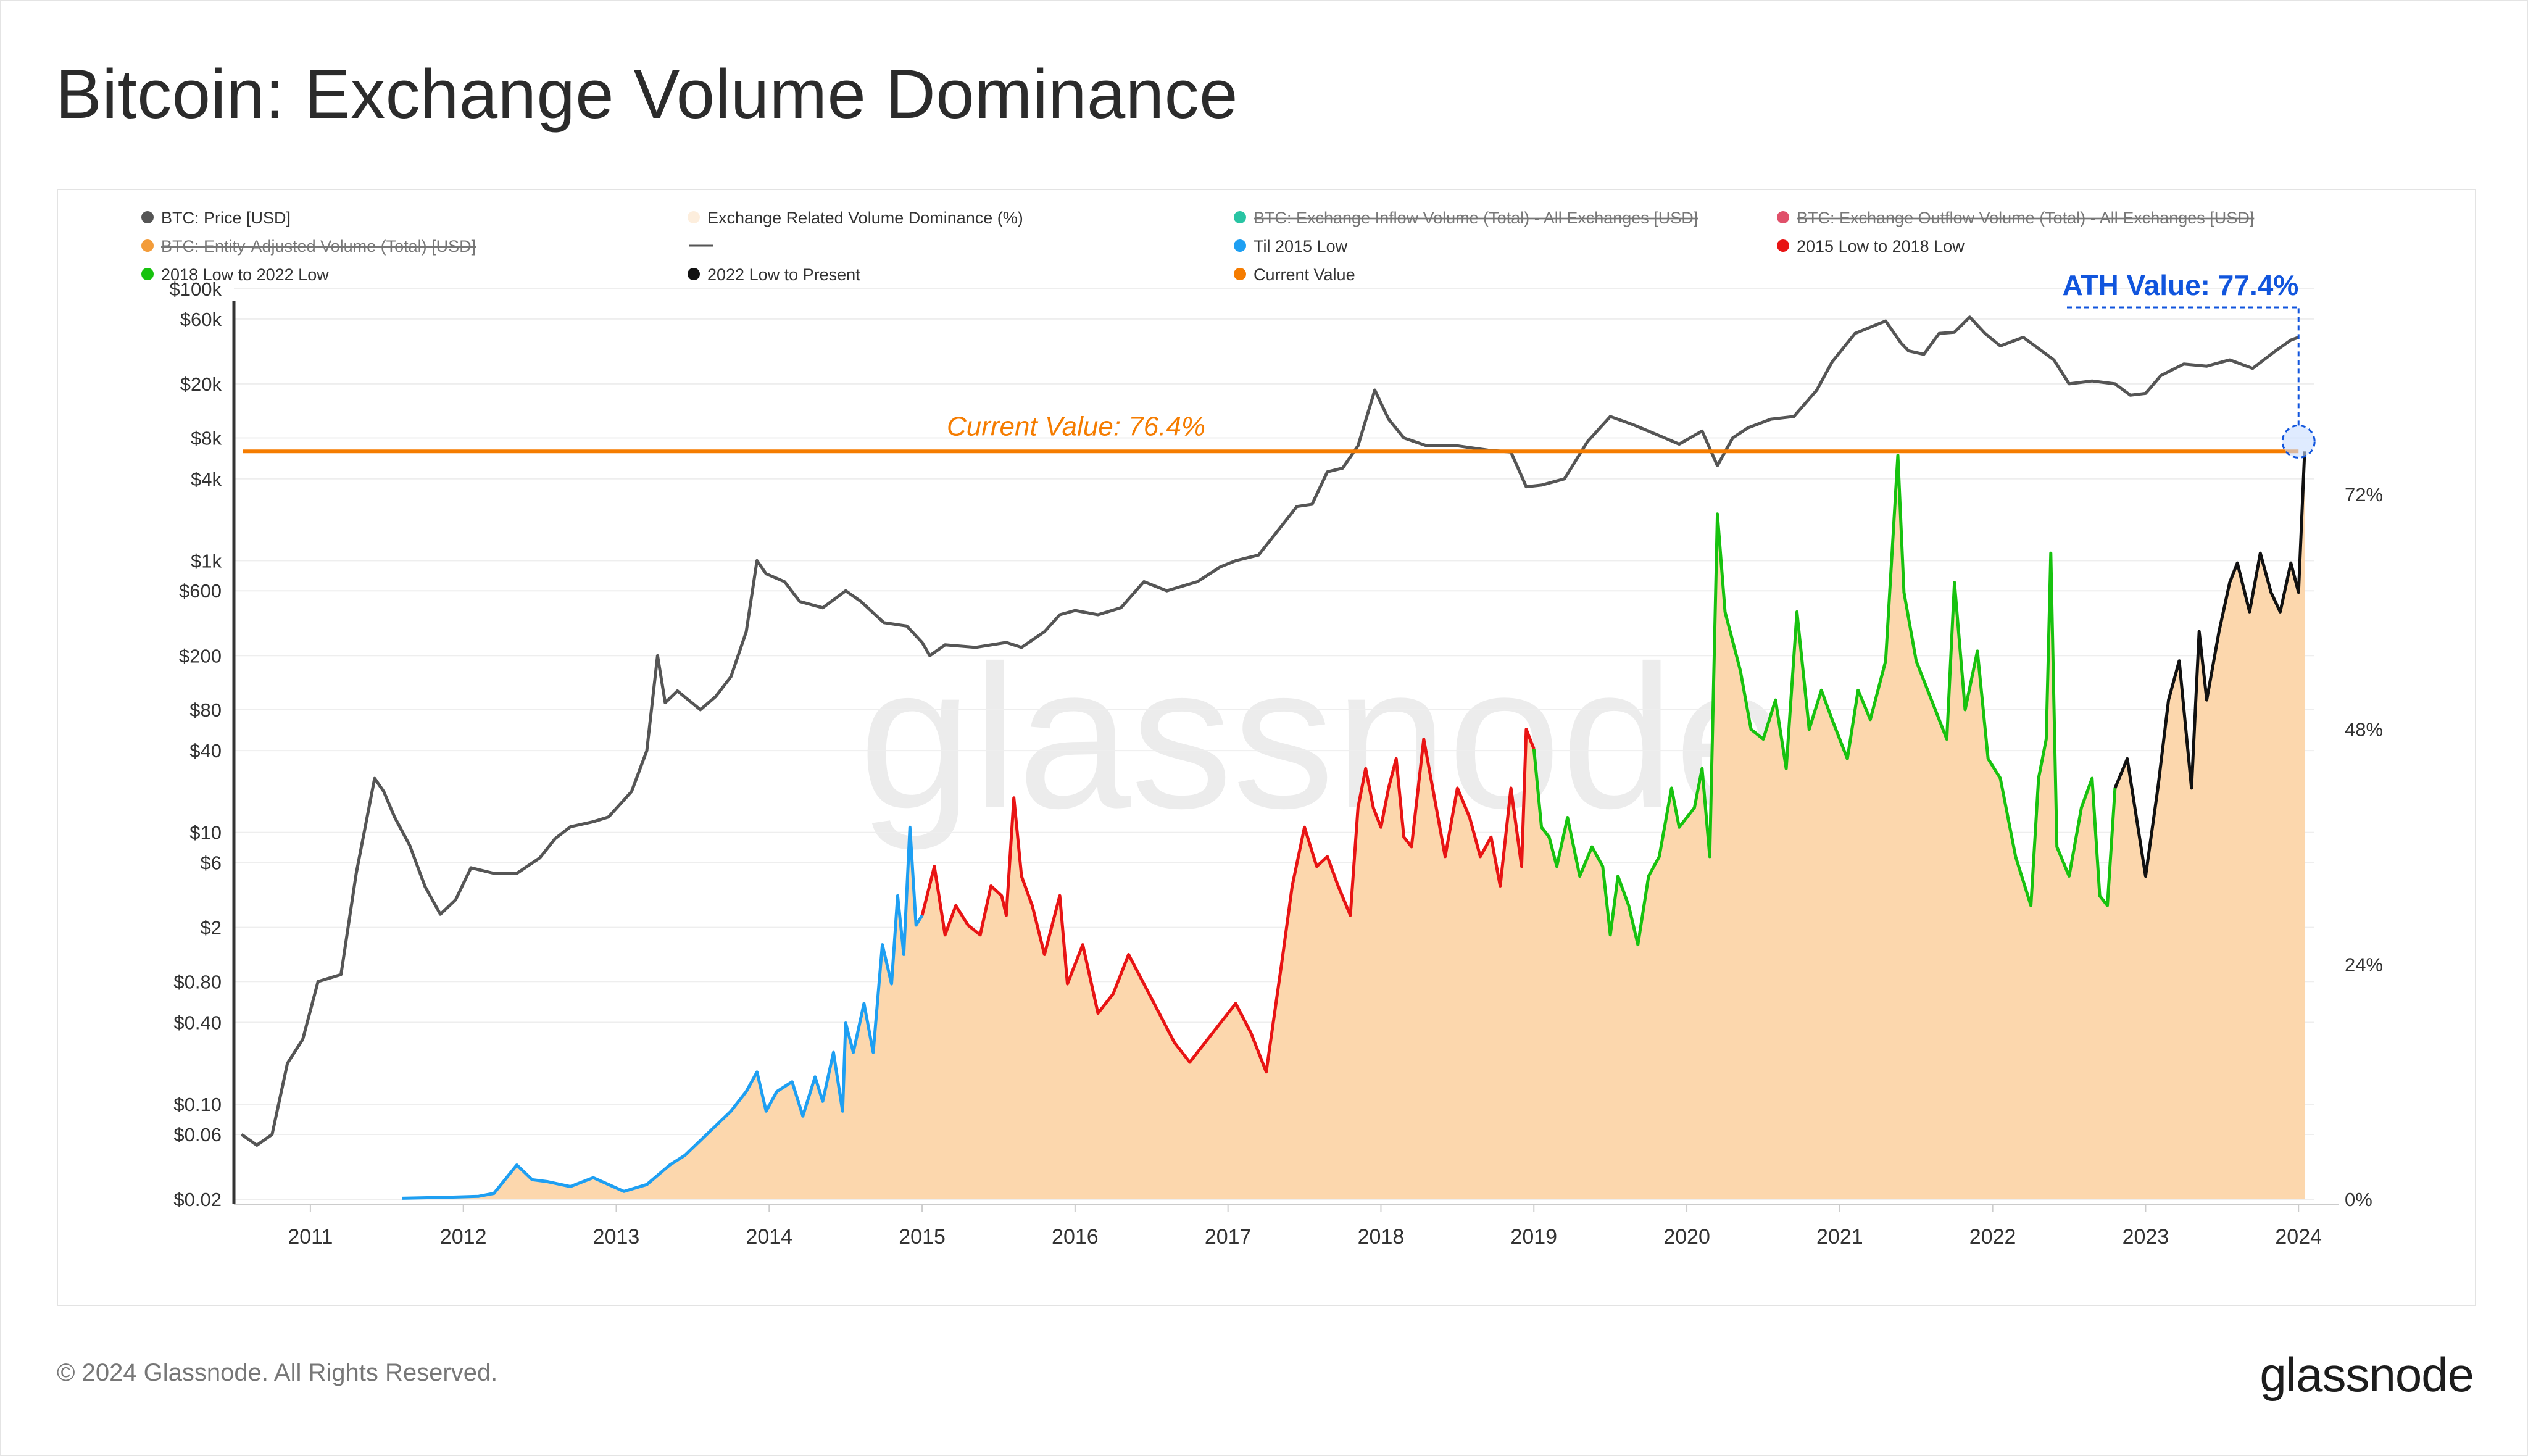  I want to click on x-tick-label: 2015, so click(922, 1237).